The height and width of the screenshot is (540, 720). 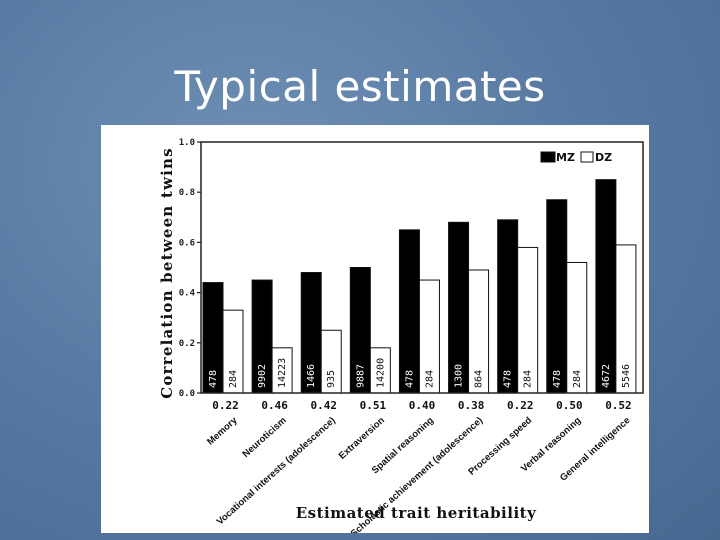 I want to click on sample-size-label: 1466, so click(x=311, y=376).